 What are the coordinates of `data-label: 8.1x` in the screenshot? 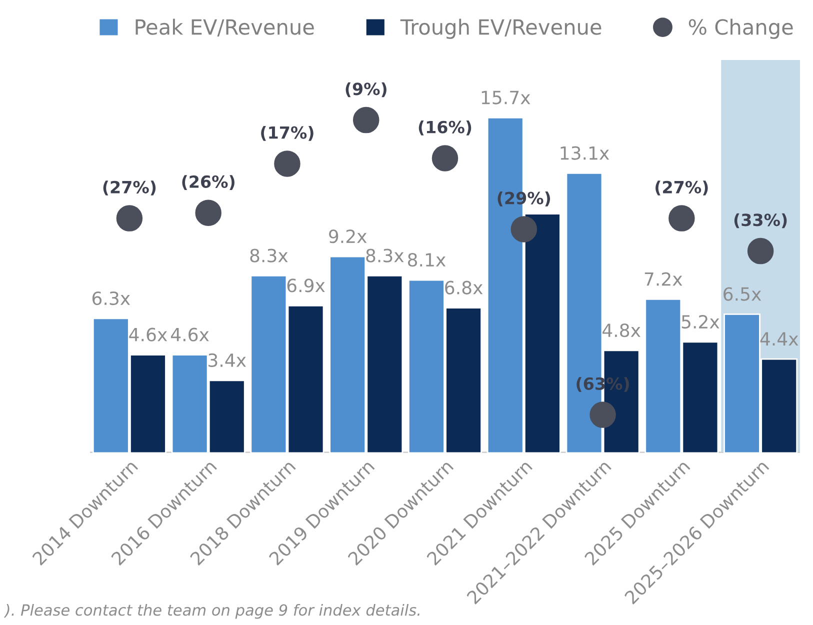 It's located at (427, 260).